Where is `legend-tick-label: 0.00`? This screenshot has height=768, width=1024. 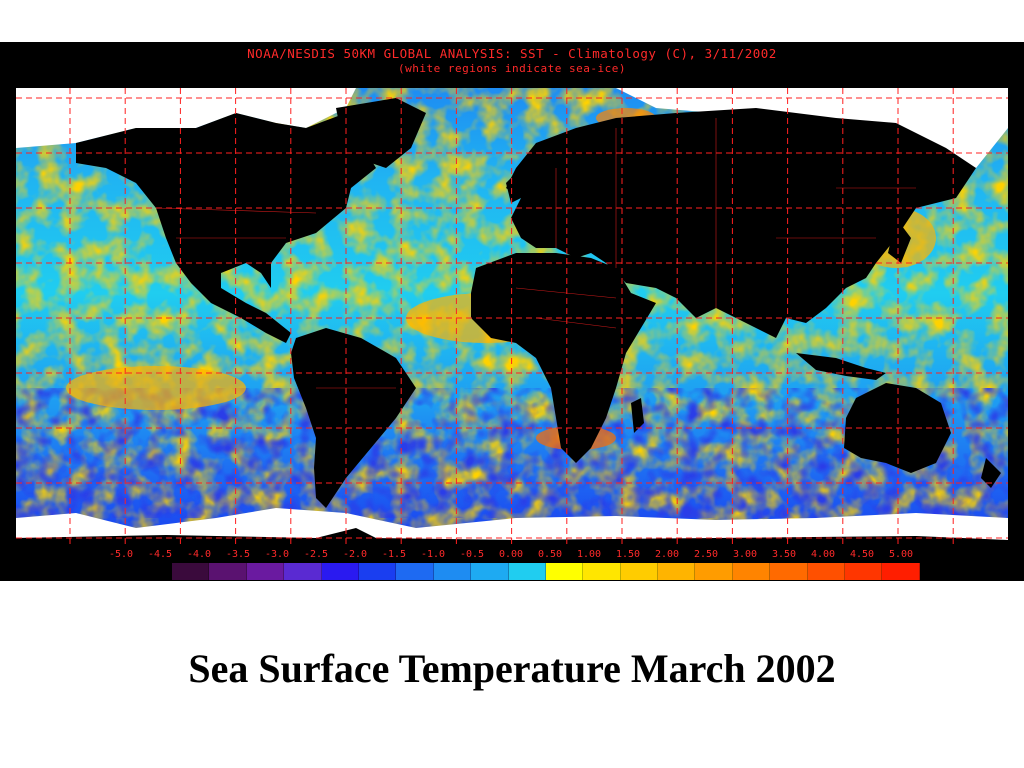
legend-tick-label: 0.00 is located at coordinates (511, 554).